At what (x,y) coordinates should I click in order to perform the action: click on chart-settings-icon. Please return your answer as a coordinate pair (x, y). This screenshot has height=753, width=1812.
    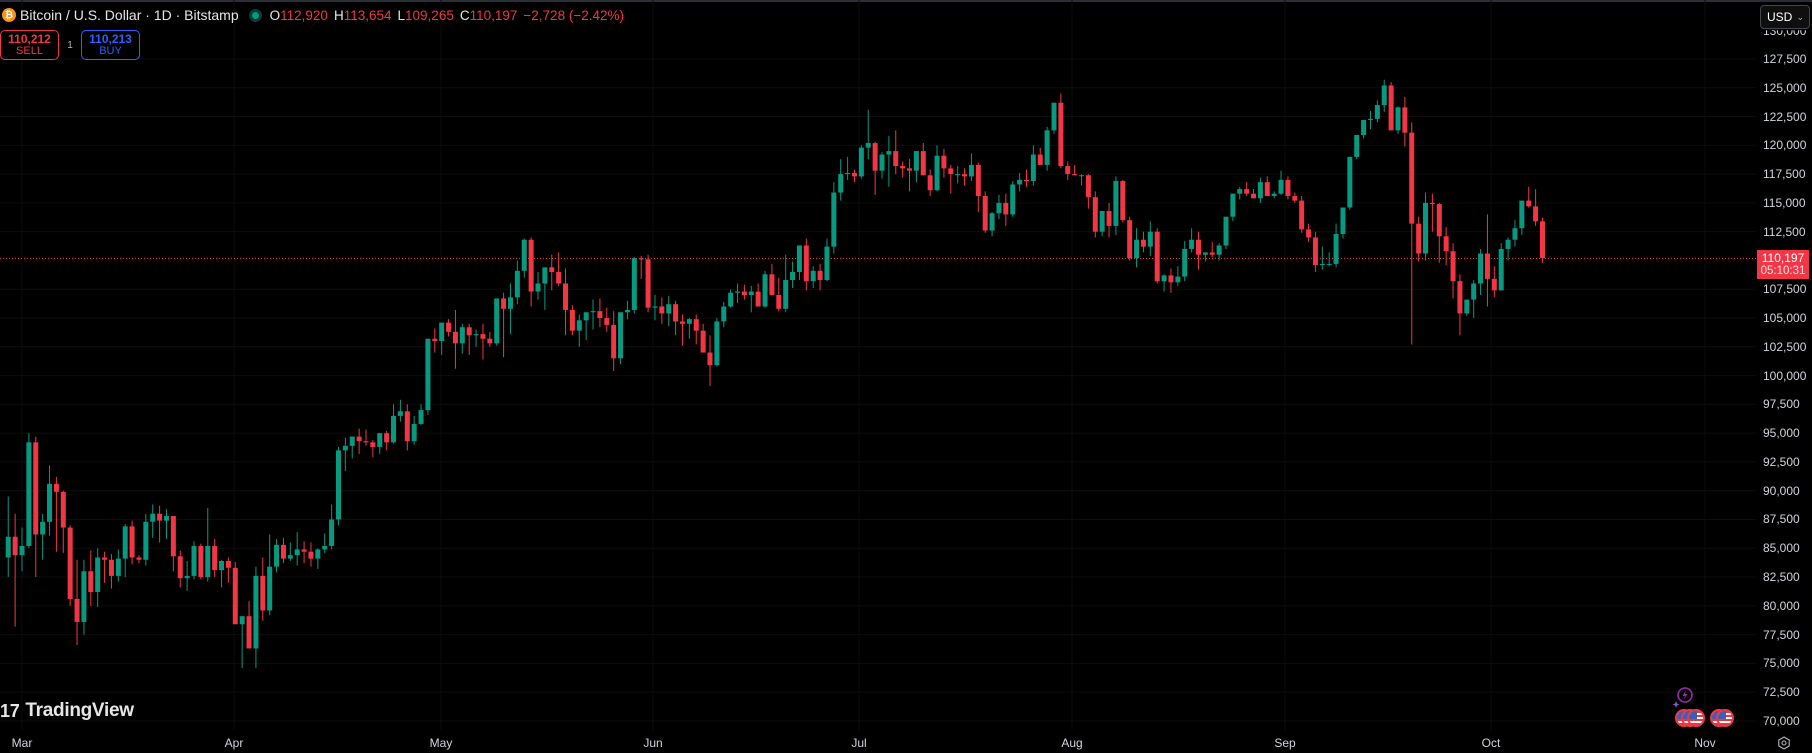
    Looking at the image, I should click on (1784, 743).